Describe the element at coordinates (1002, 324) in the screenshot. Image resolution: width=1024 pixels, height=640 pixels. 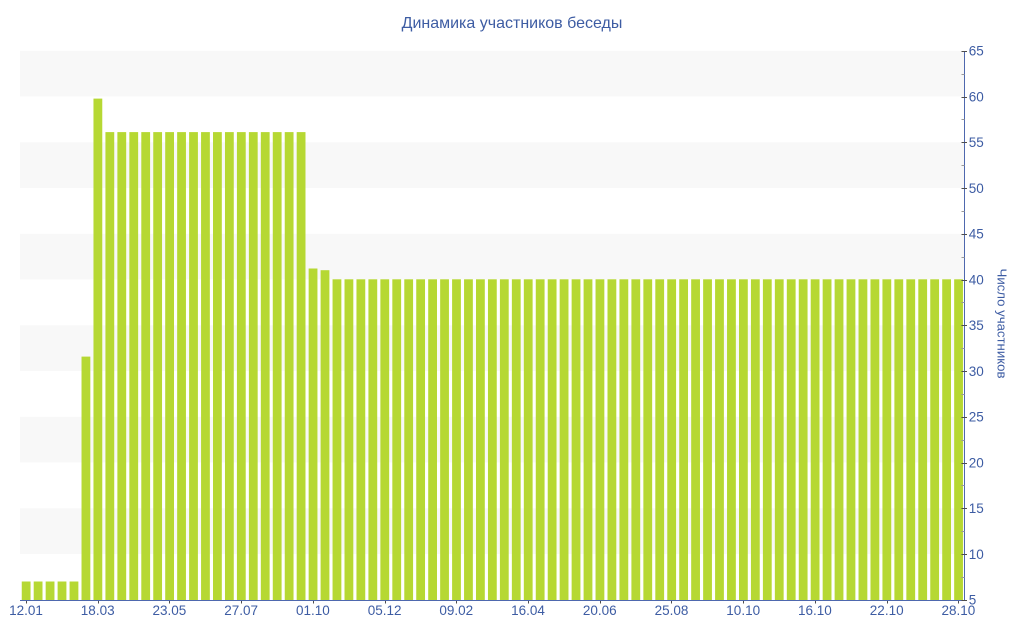
I see `svg-text: Число участников` at that location.